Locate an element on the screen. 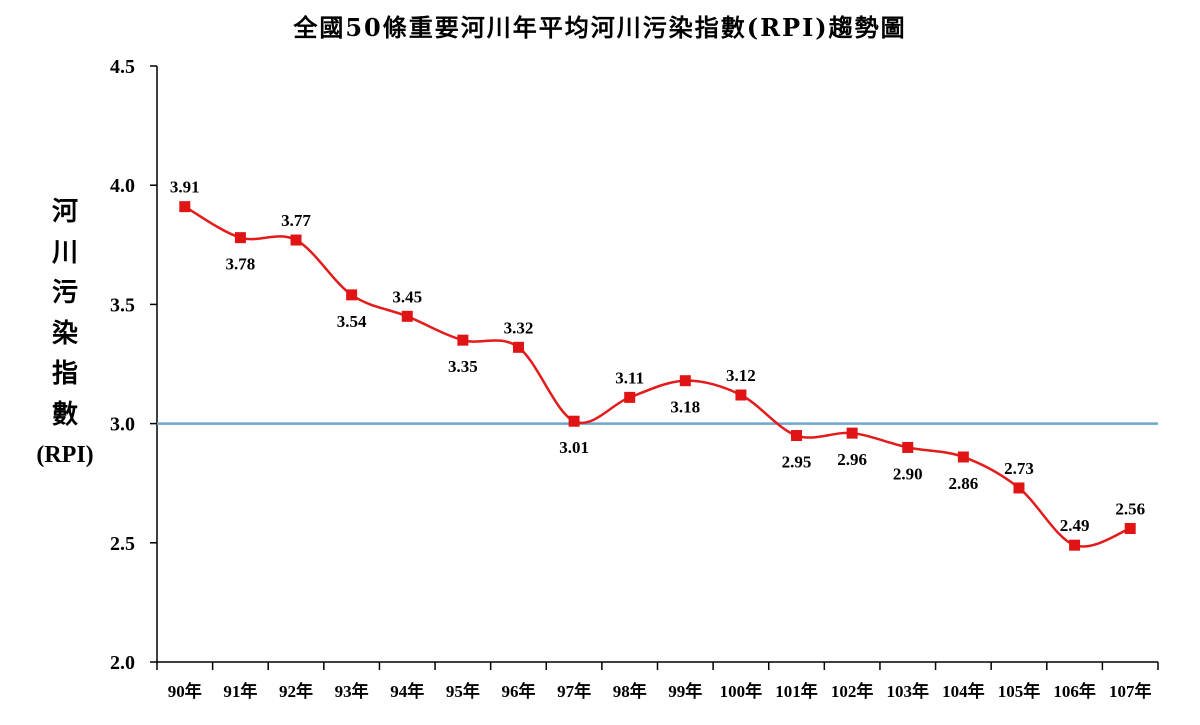 The width and height of the screenshot is (1200, 725). data-label: 3.18 is located at coordinates (685, 407).